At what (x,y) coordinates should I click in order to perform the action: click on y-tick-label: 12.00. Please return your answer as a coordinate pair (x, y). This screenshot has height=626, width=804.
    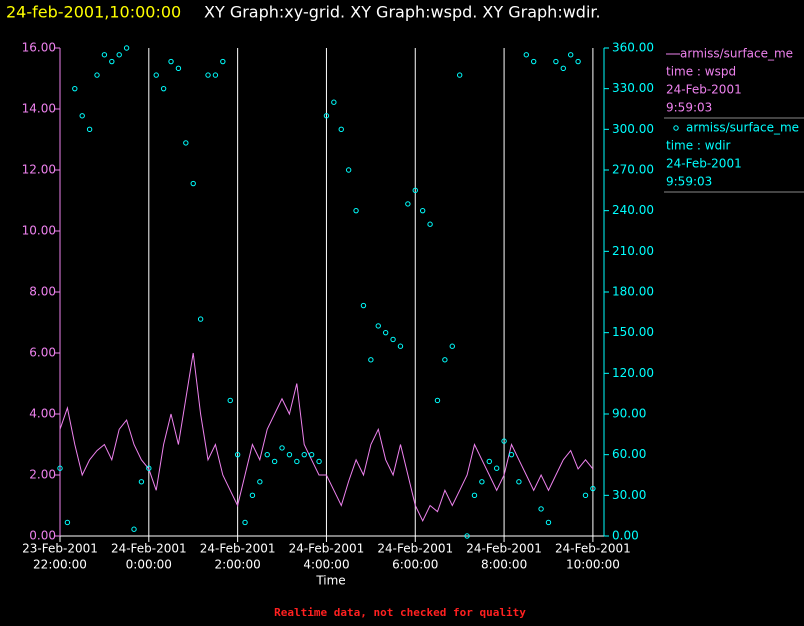
    Looking at the image, I should click on (39, 170).